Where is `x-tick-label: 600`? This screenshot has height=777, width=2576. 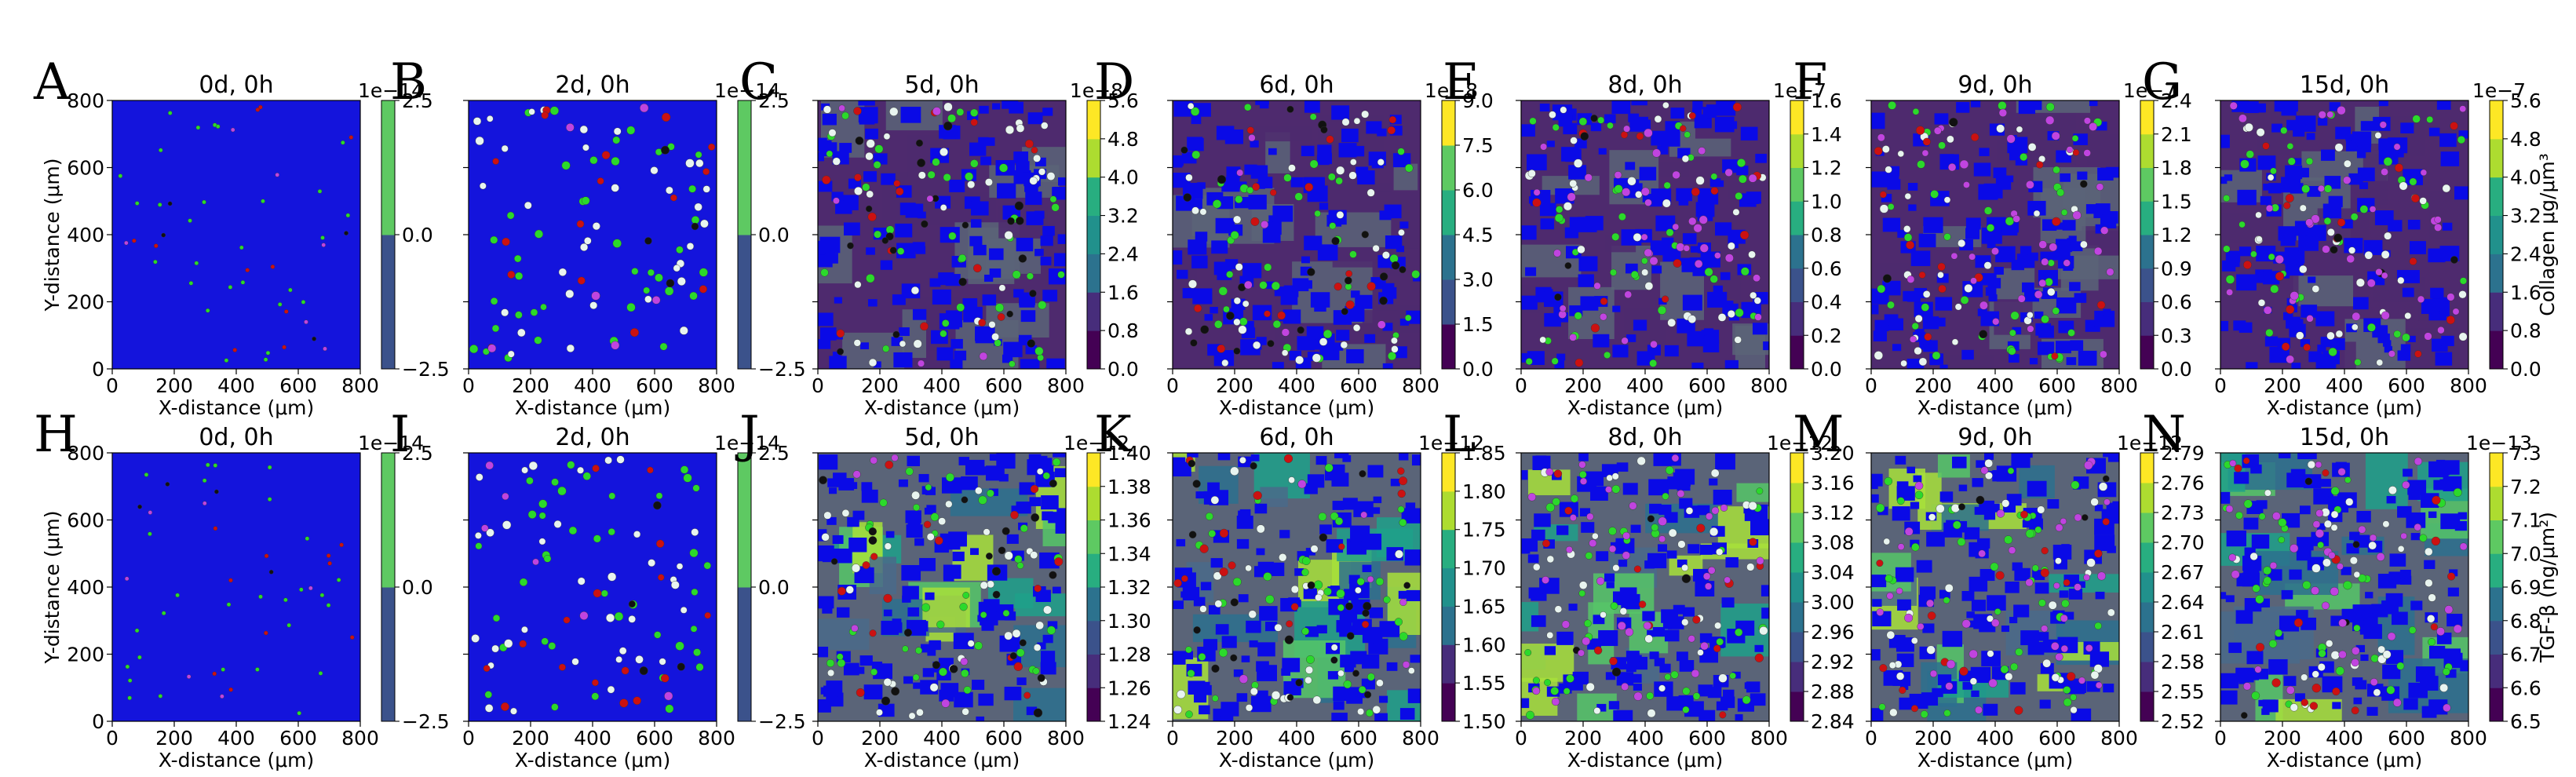
x-tick-label: 600 is located at coordinates (2057, 385).